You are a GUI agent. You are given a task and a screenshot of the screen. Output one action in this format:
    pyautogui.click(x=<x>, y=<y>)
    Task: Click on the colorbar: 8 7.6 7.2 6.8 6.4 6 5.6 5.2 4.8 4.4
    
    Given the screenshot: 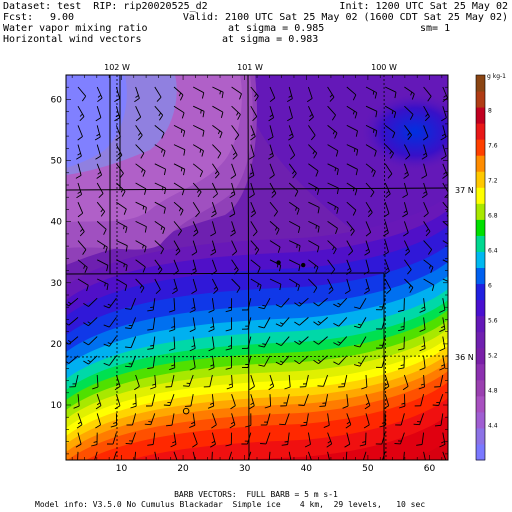 What is the action you would take?
    pyautogui.click(x=486, y=267)
    